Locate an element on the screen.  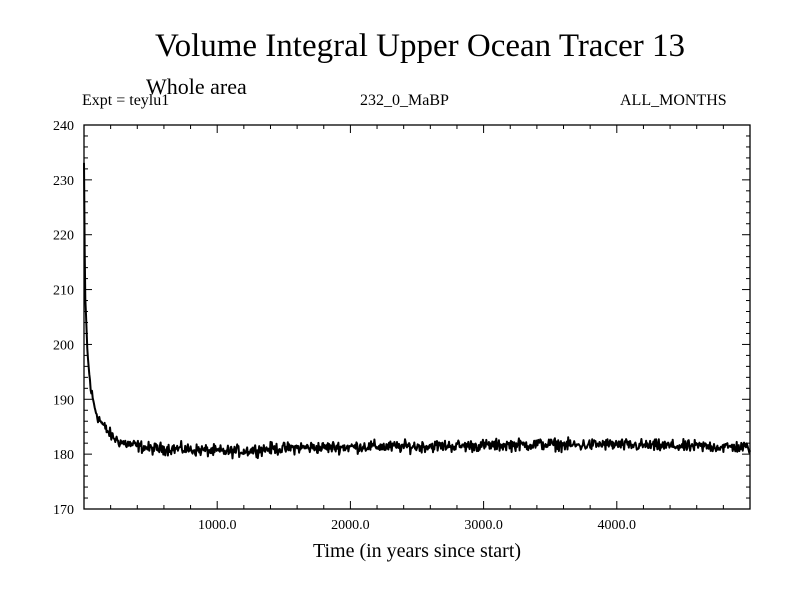
run-label: 232_0_MaBP is located at coordinates (404, 100).